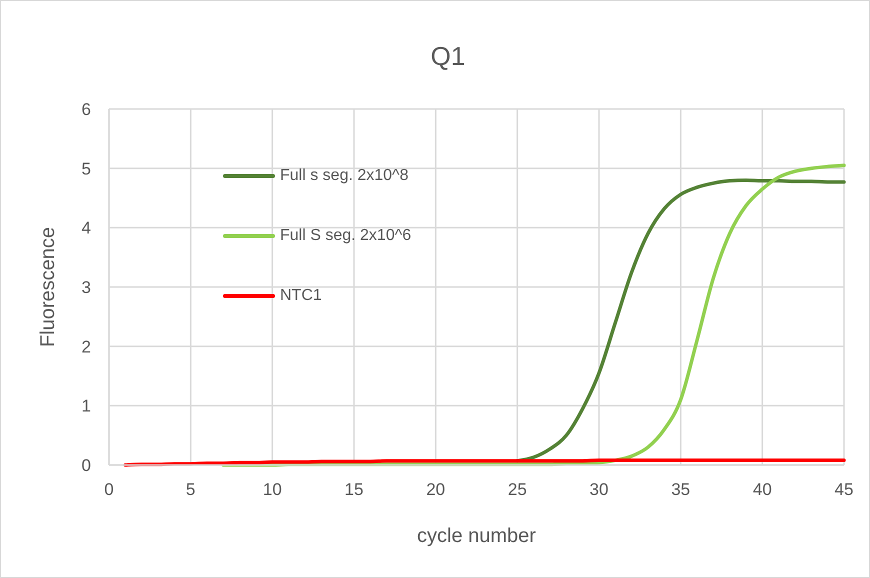  What do you see at coordinates (344, 176) in the screenshot?
I see `legend-label: Full s seg. 2x10^8` at bounding box center [344, 176].